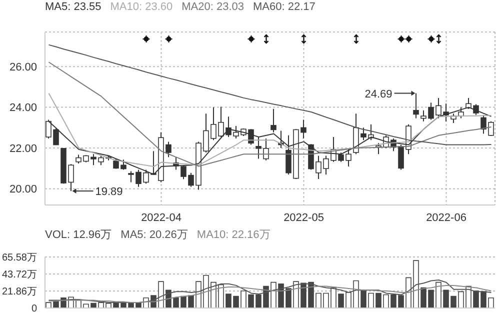  Describe the element at coordinates (23, 190) in the screenshot. I see `y-tick-label: 20.00` at that location.